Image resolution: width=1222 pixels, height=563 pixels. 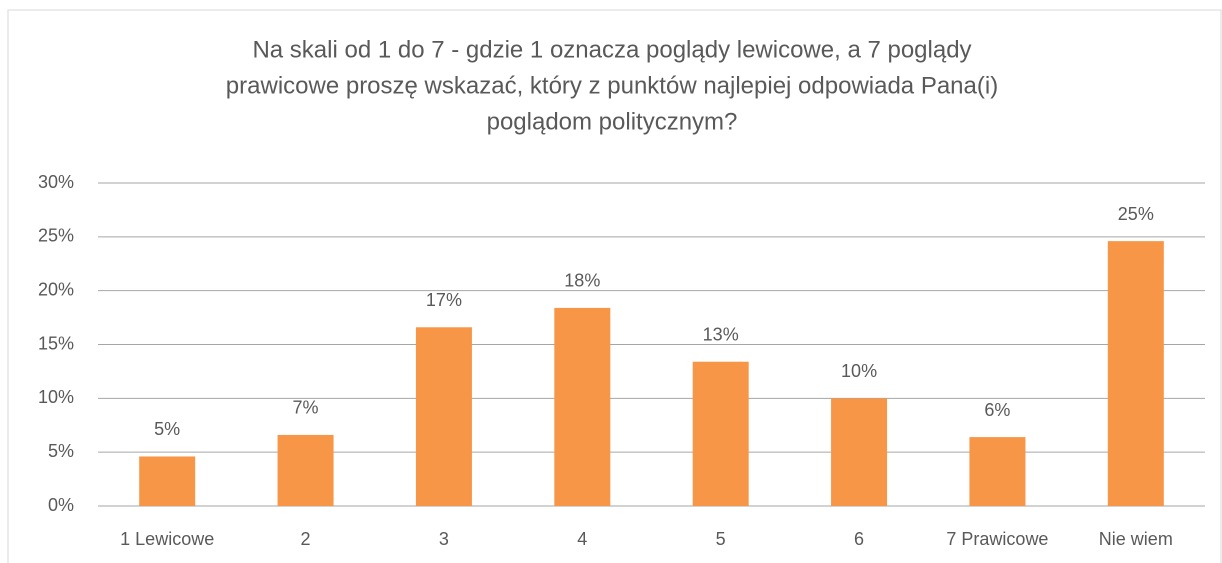 What do you see at coordinates (306, 408) in the screenshot?
I see `data-label: 7%` at bounding box center [306, 408].